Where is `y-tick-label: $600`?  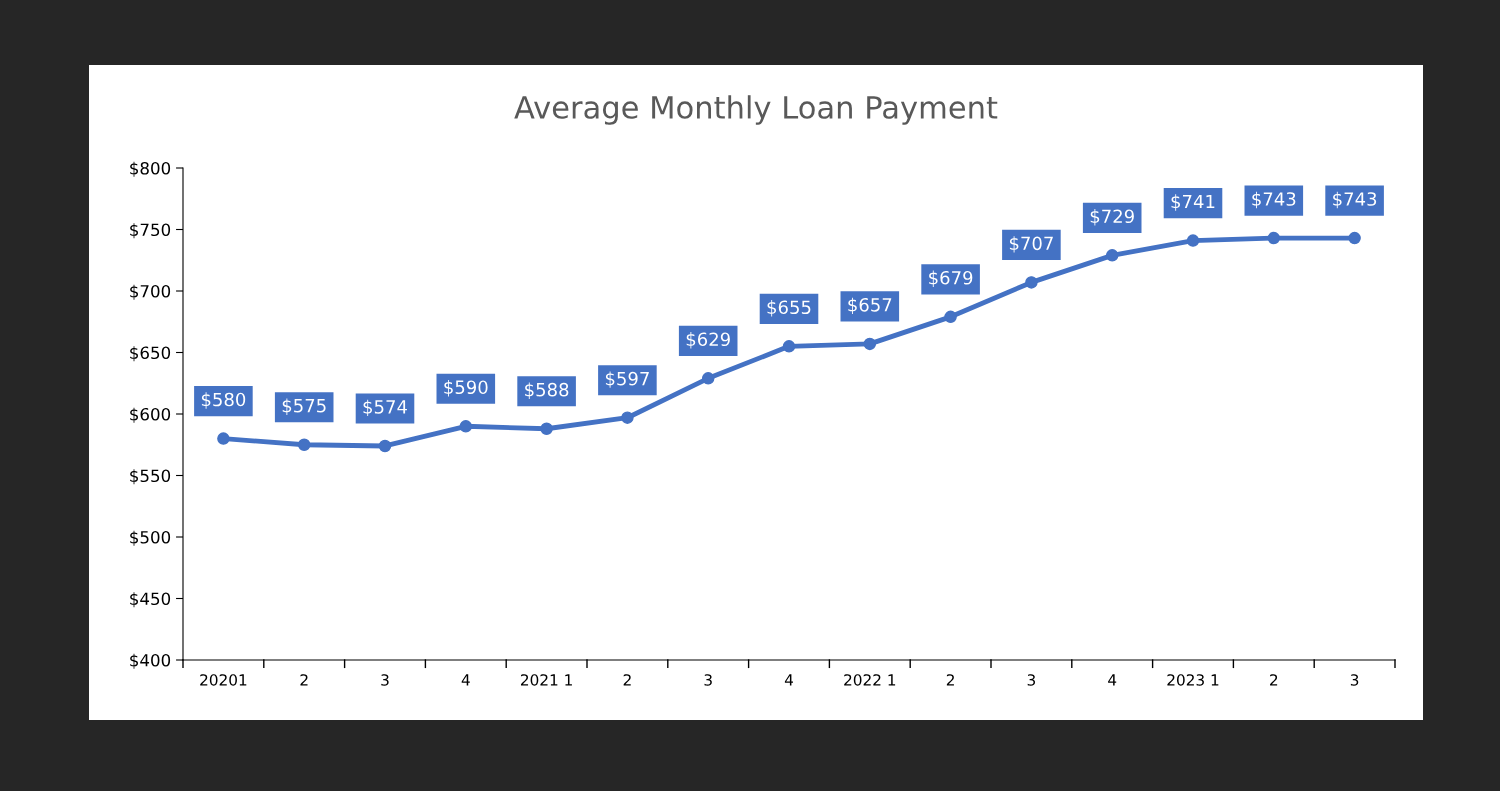 y-tick-label: $600 is located at coordinates (150, 415).